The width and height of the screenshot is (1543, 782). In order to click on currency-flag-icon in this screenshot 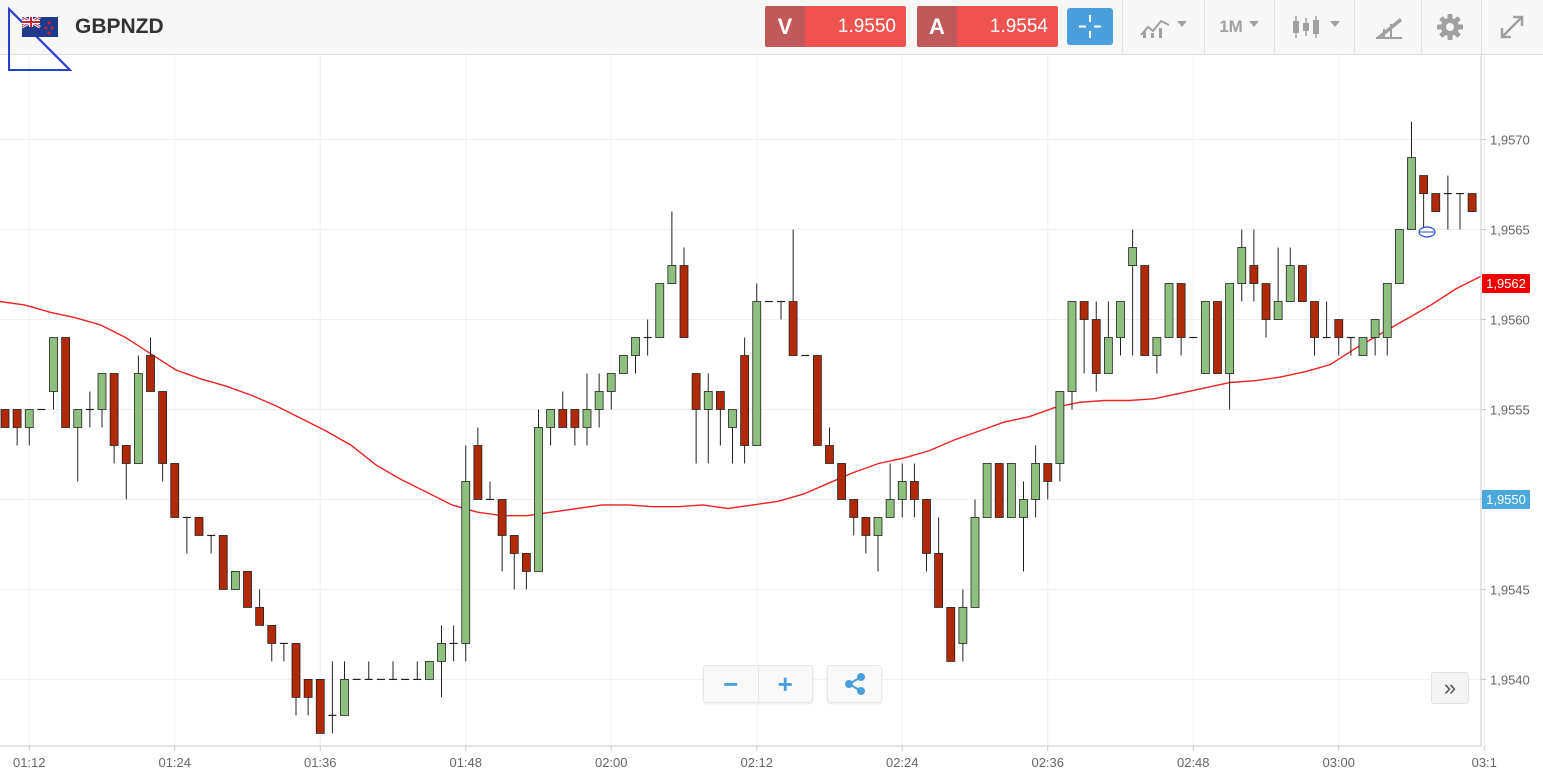, I will do `click(40, 27)`.